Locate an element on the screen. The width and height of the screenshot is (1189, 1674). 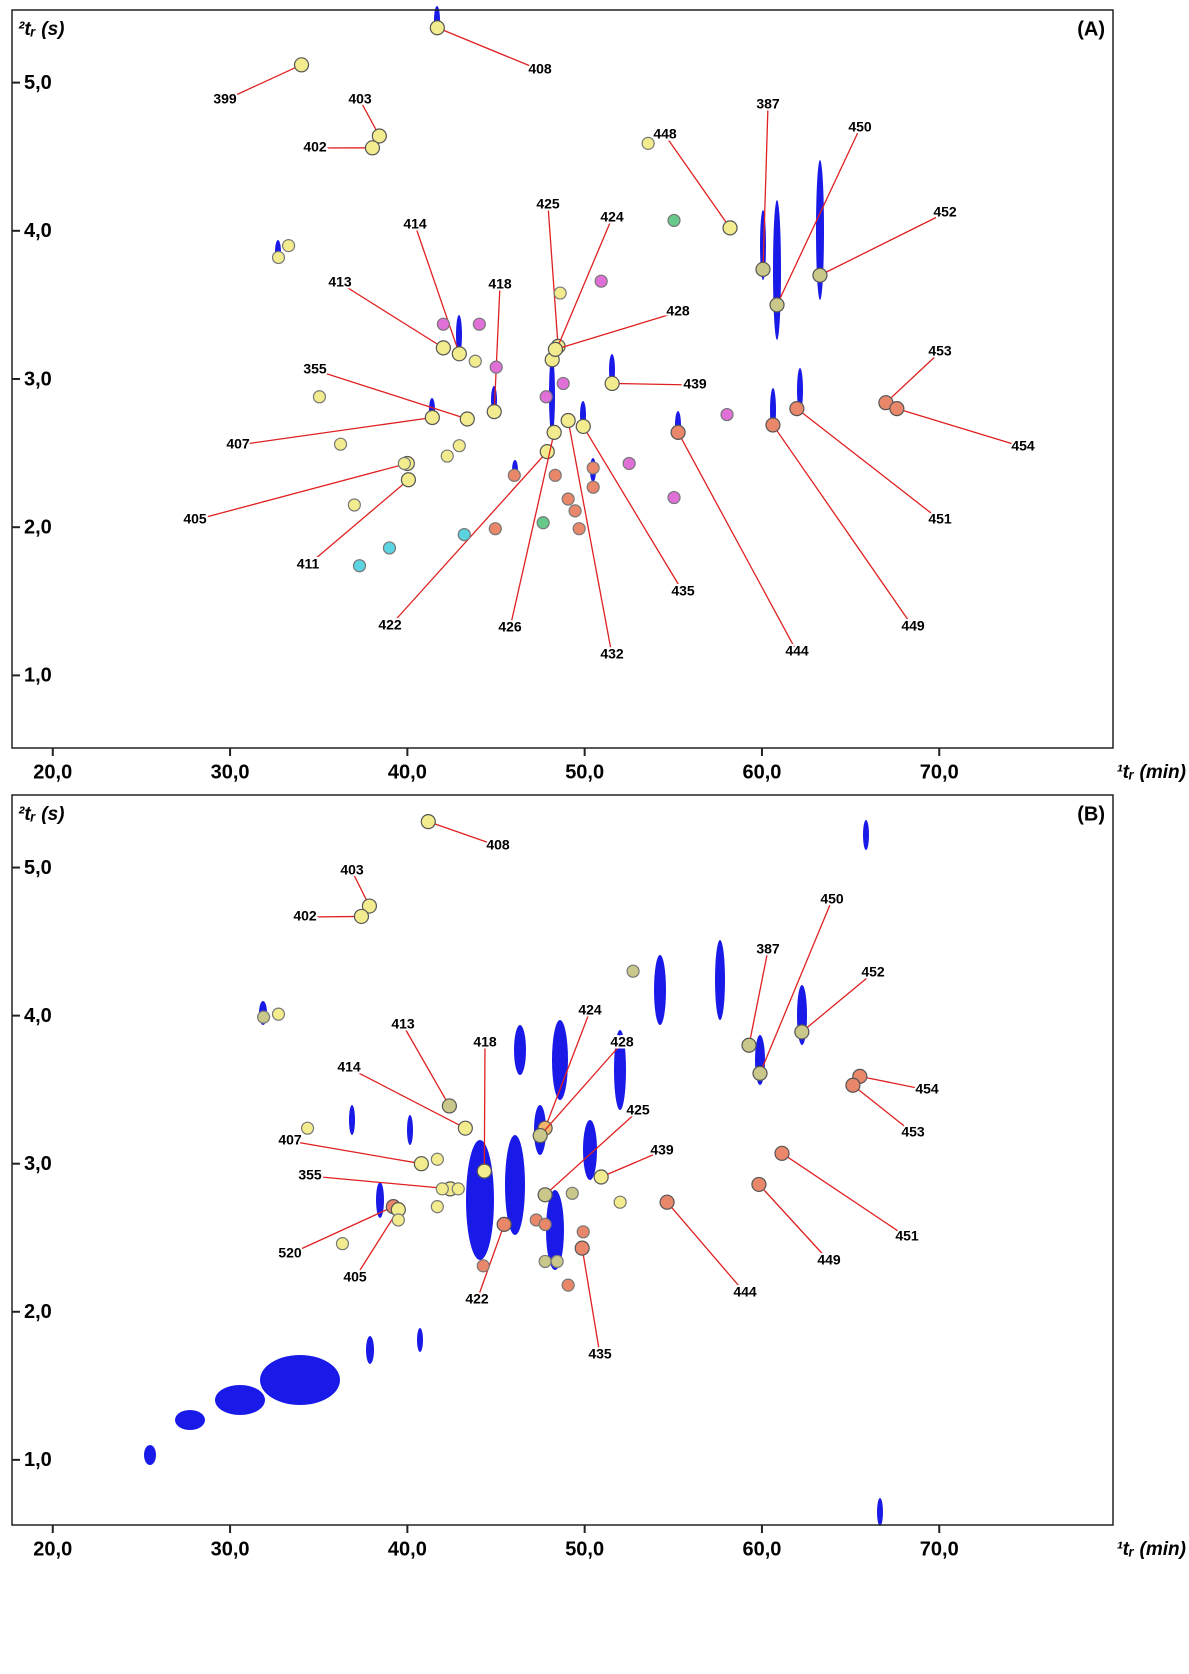
point-label: 451 is located at coordinates (940, 519).